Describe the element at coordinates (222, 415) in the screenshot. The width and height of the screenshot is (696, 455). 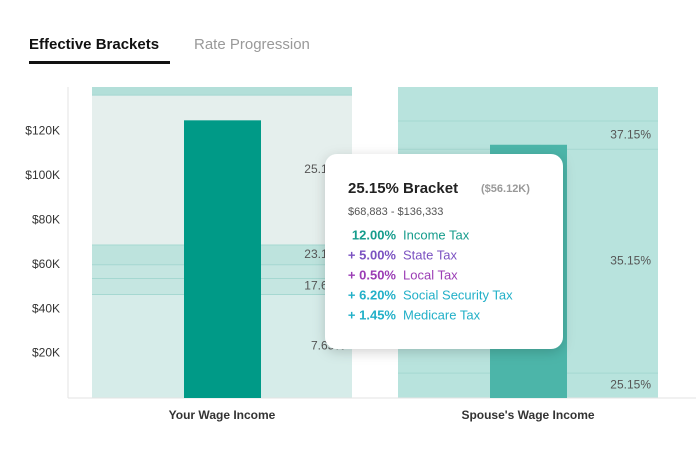
I see `x-tick-label: Your Wage Income` at that location.